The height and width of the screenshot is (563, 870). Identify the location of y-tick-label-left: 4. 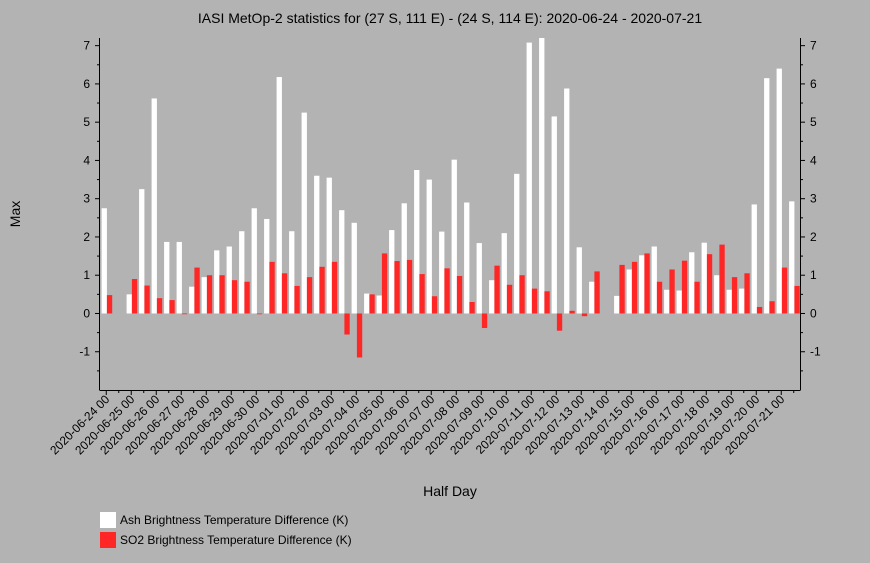
(86, 160).